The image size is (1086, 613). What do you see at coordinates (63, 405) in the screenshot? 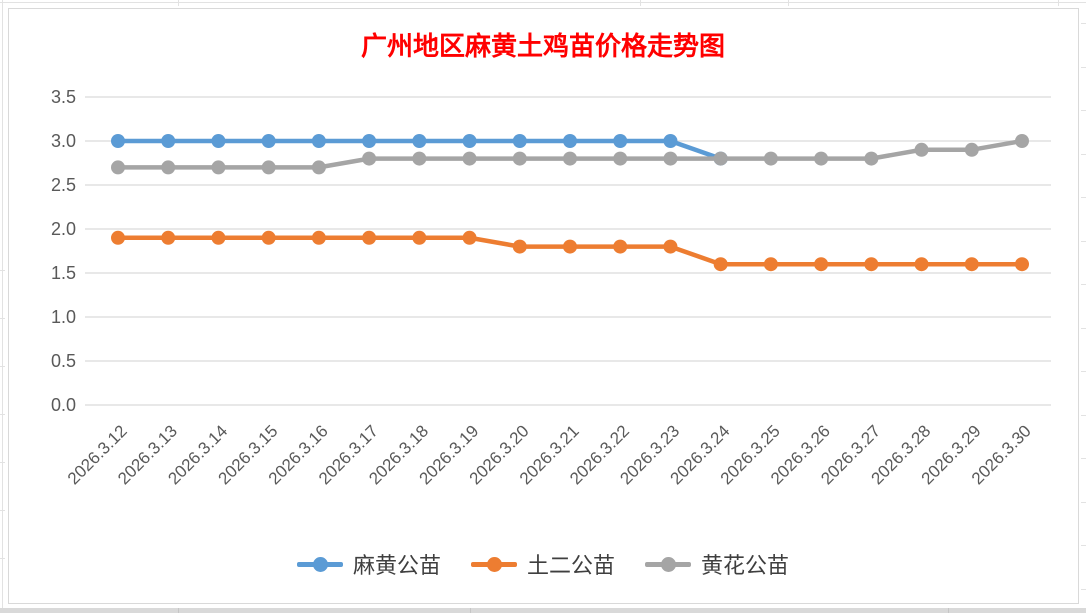
I see `y-tick-label: 0.0` at bounding box center [63, 405].